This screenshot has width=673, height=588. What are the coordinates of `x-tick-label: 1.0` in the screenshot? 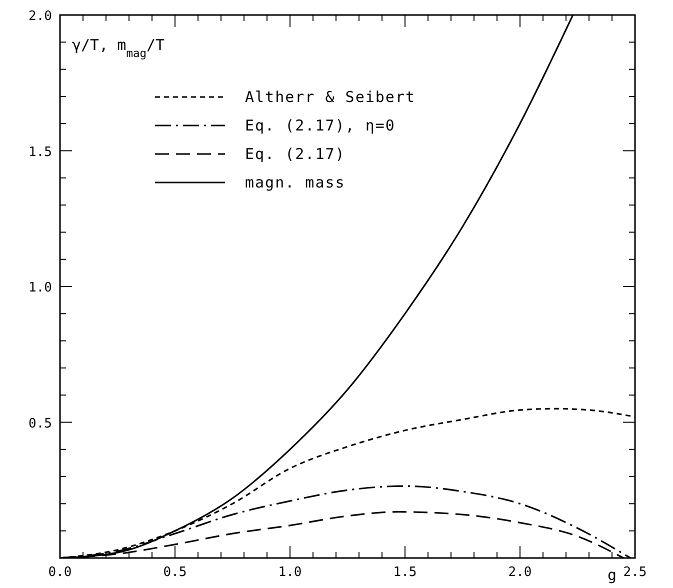 It's located at (290, 572).